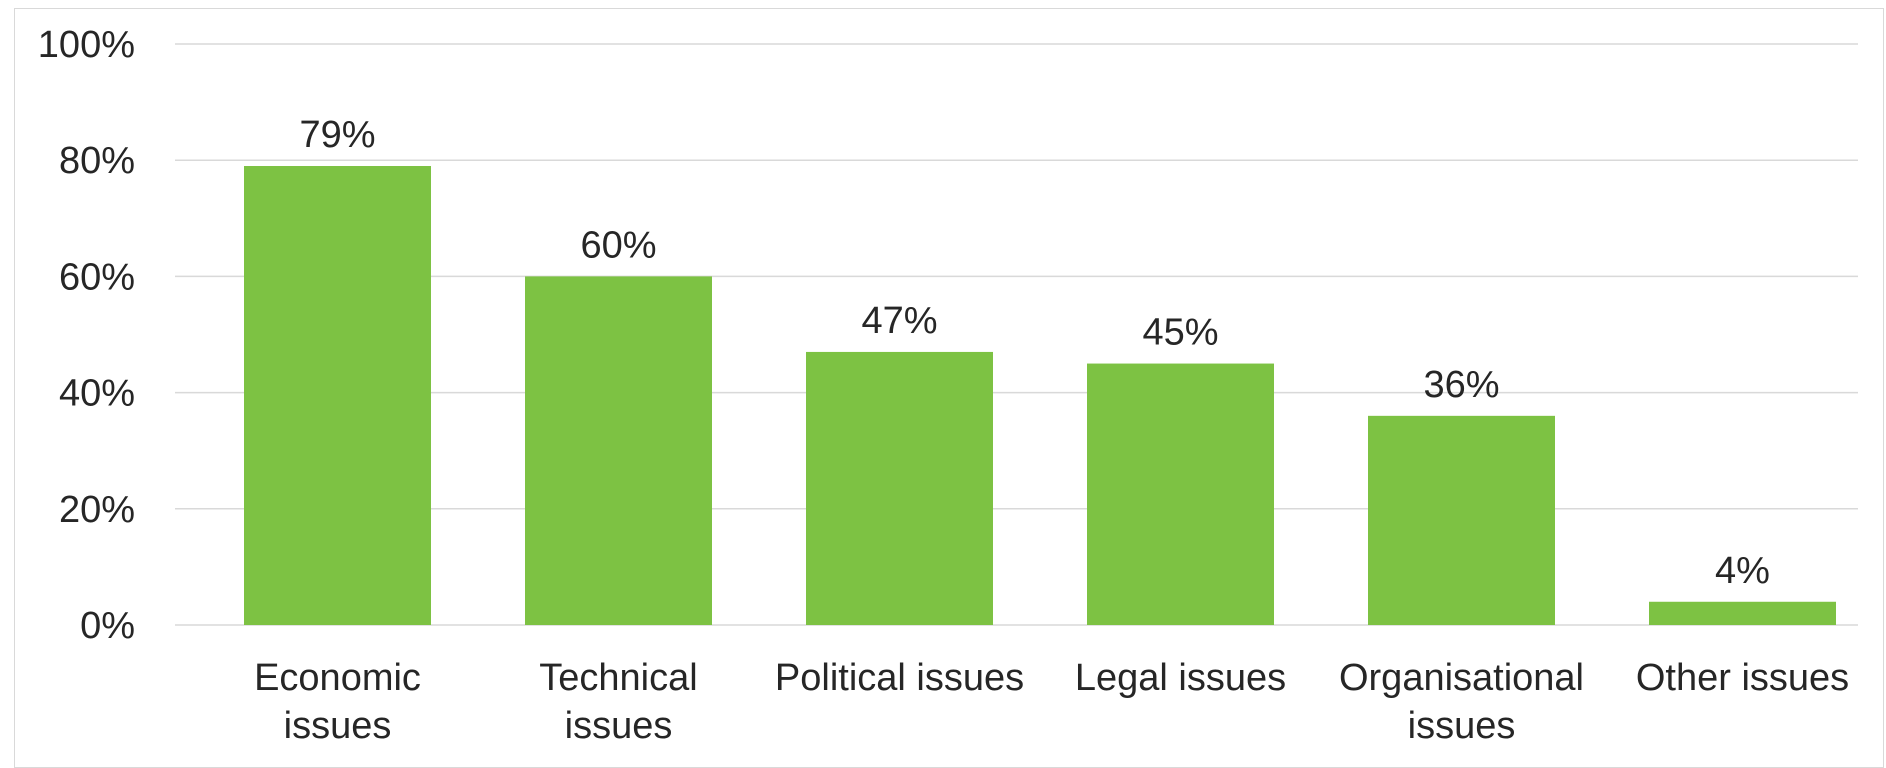 The height and width of the screenshot is (768, 1886). What do you see at coordinates (337, 135) in the screenshot?
I see `data-label: 79%` at bounding box center [337, 135].